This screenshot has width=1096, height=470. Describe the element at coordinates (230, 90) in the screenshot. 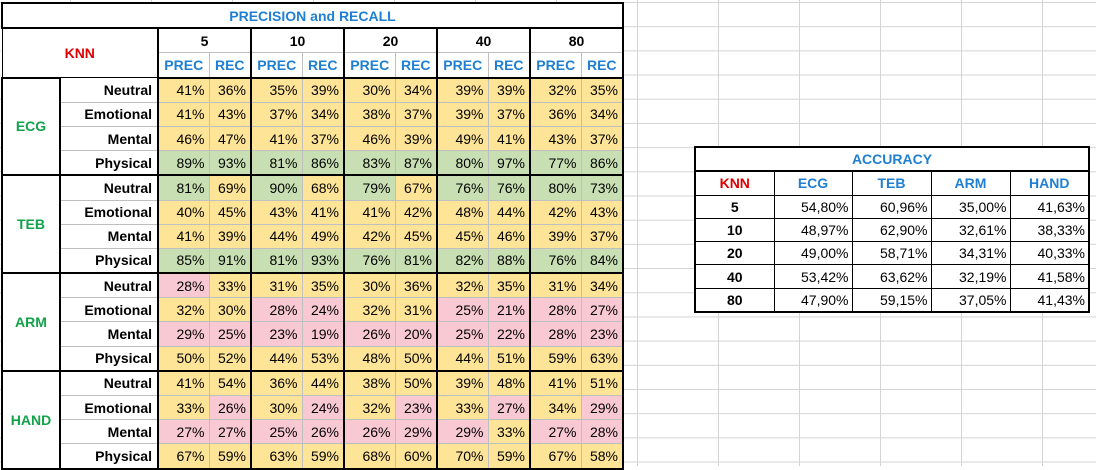

I see `rec-value-cell: 36%` at that location.